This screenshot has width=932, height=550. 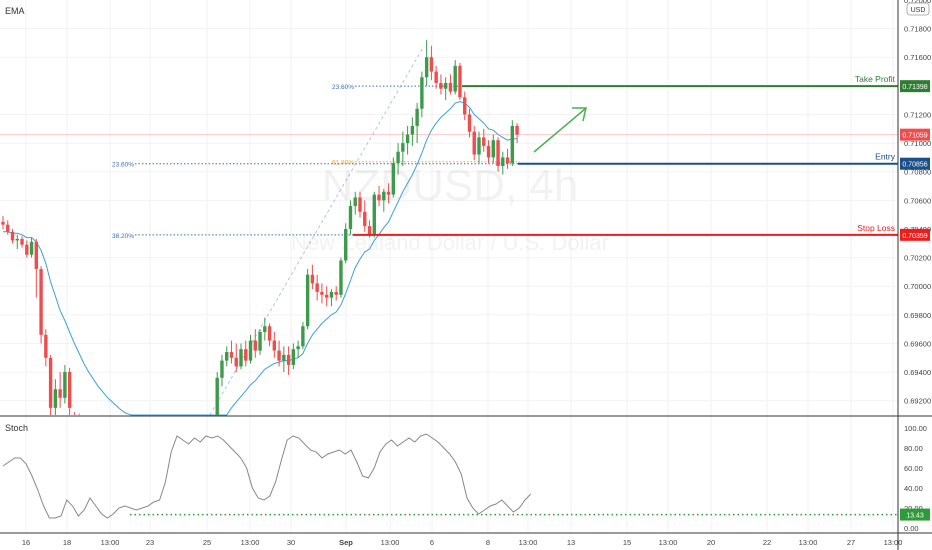 What do you see at coordinates (15, 11) in the screenshot?
I see `indicator-label: EMA` at bounding box center [15, 11].